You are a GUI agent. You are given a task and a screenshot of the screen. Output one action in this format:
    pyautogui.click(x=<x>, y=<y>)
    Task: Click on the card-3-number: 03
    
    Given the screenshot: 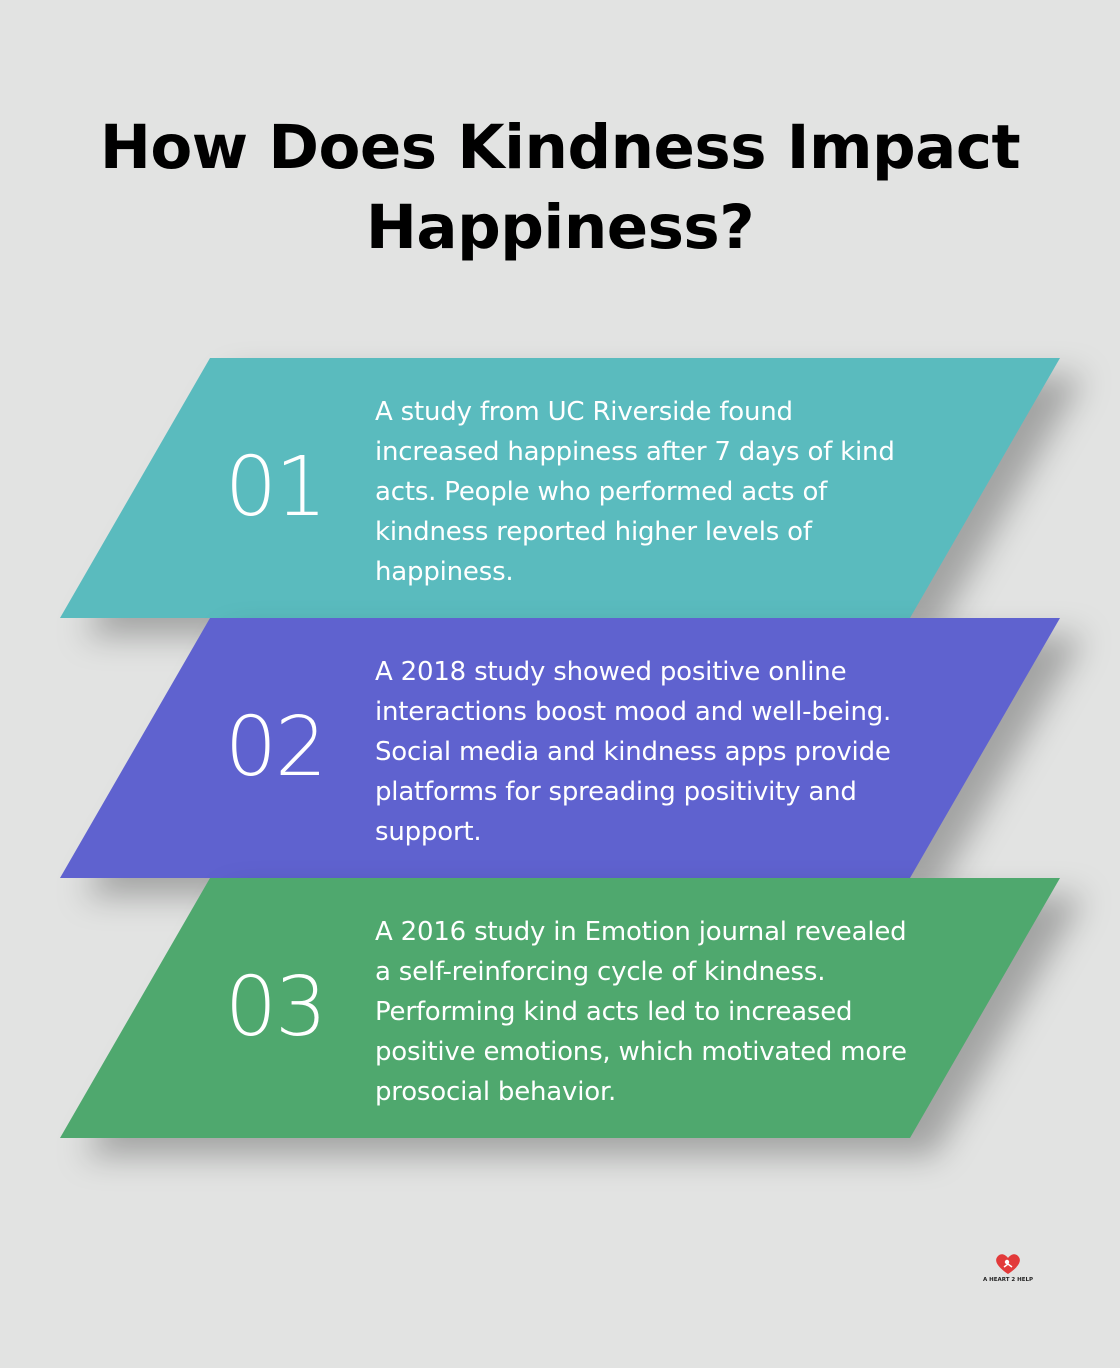 What is the action you would take?
    pyautogui.click(x=275, y=1007)
    